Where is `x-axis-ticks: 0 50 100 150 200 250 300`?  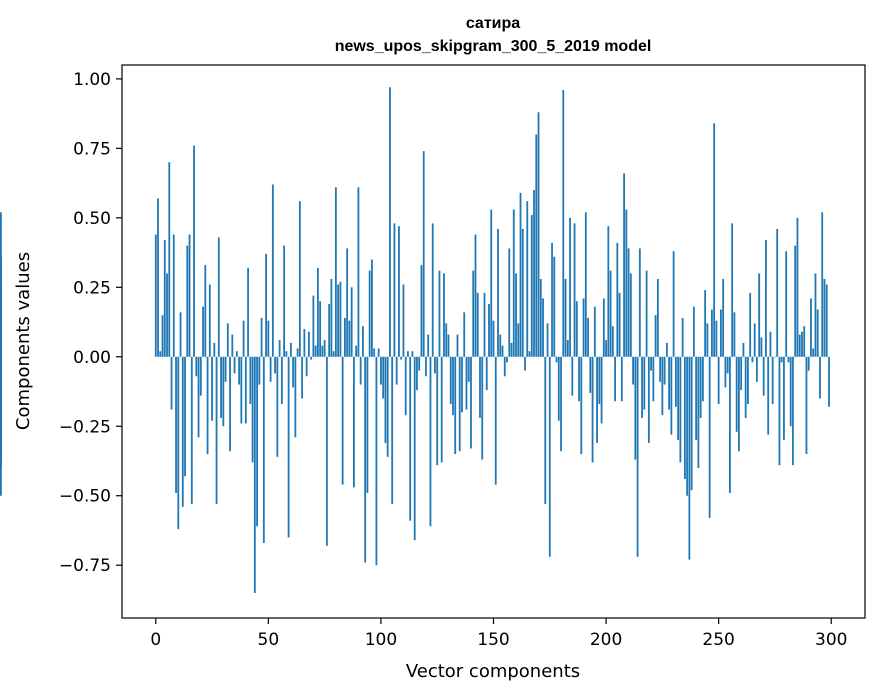 x-axis-ticks: 0 50 100 150 200 250 300 is located at coordinates (498, 634).